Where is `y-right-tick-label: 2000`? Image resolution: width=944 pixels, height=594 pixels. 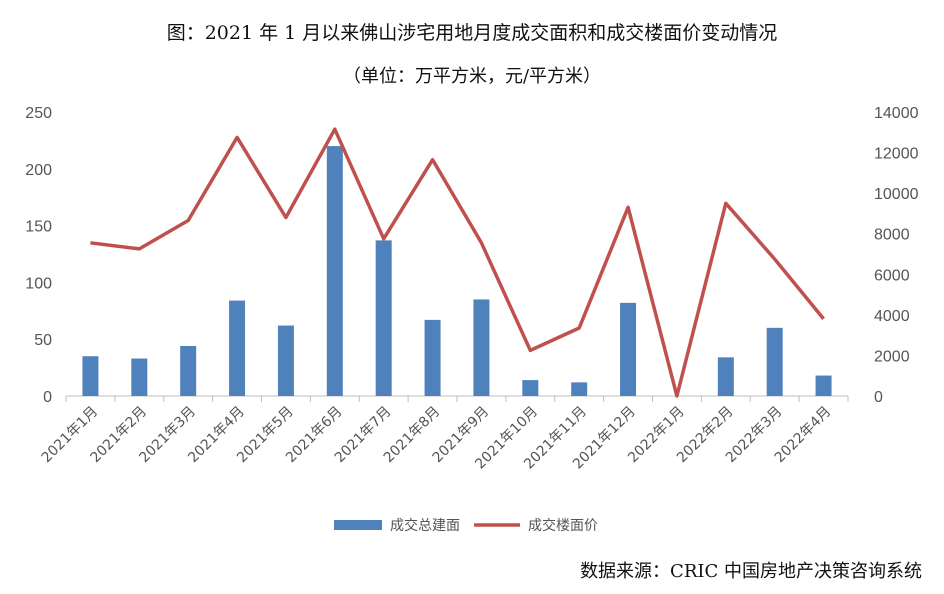 y-right-tick-label: 2000 is located at coordinates (892, 356).